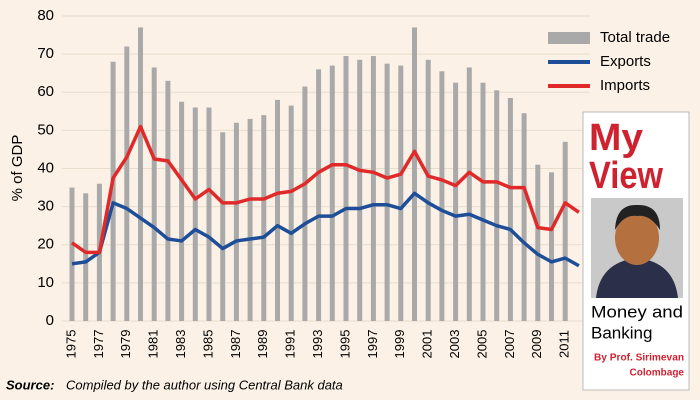 The width and height of the screenshot is (700, 400). Describe the element at coordinates (616, 138) in the screenshot. I see `inset-title: My` at that location.